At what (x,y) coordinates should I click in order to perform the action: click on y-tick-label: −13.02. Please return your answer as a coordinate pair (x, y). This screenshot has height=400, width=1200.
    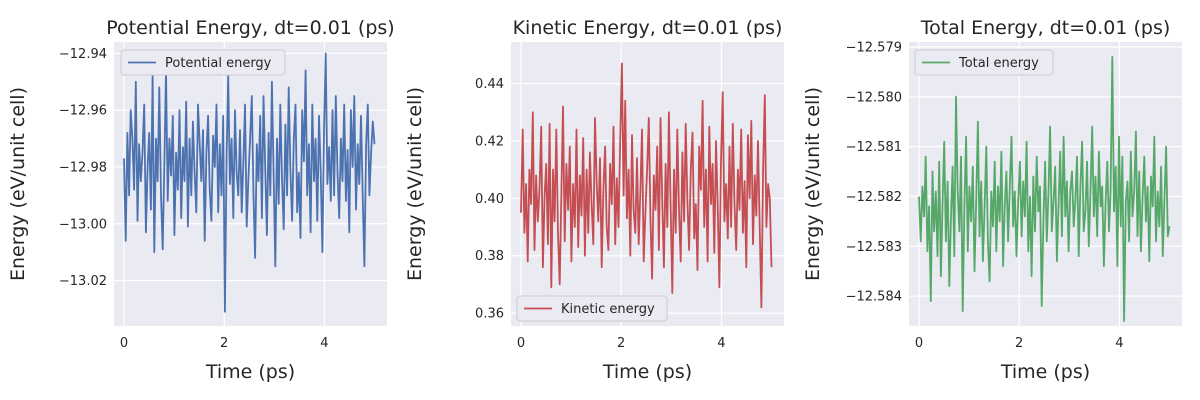
    Looking at the image, I should click on (83, 281).